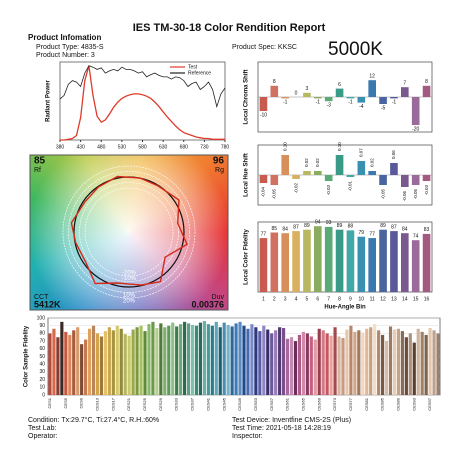 The width and height of the screenshot is (458, 458). Describe the element at coordinates (42, 380) in the screenshot. I see `y-tick-label: 20` at that location.